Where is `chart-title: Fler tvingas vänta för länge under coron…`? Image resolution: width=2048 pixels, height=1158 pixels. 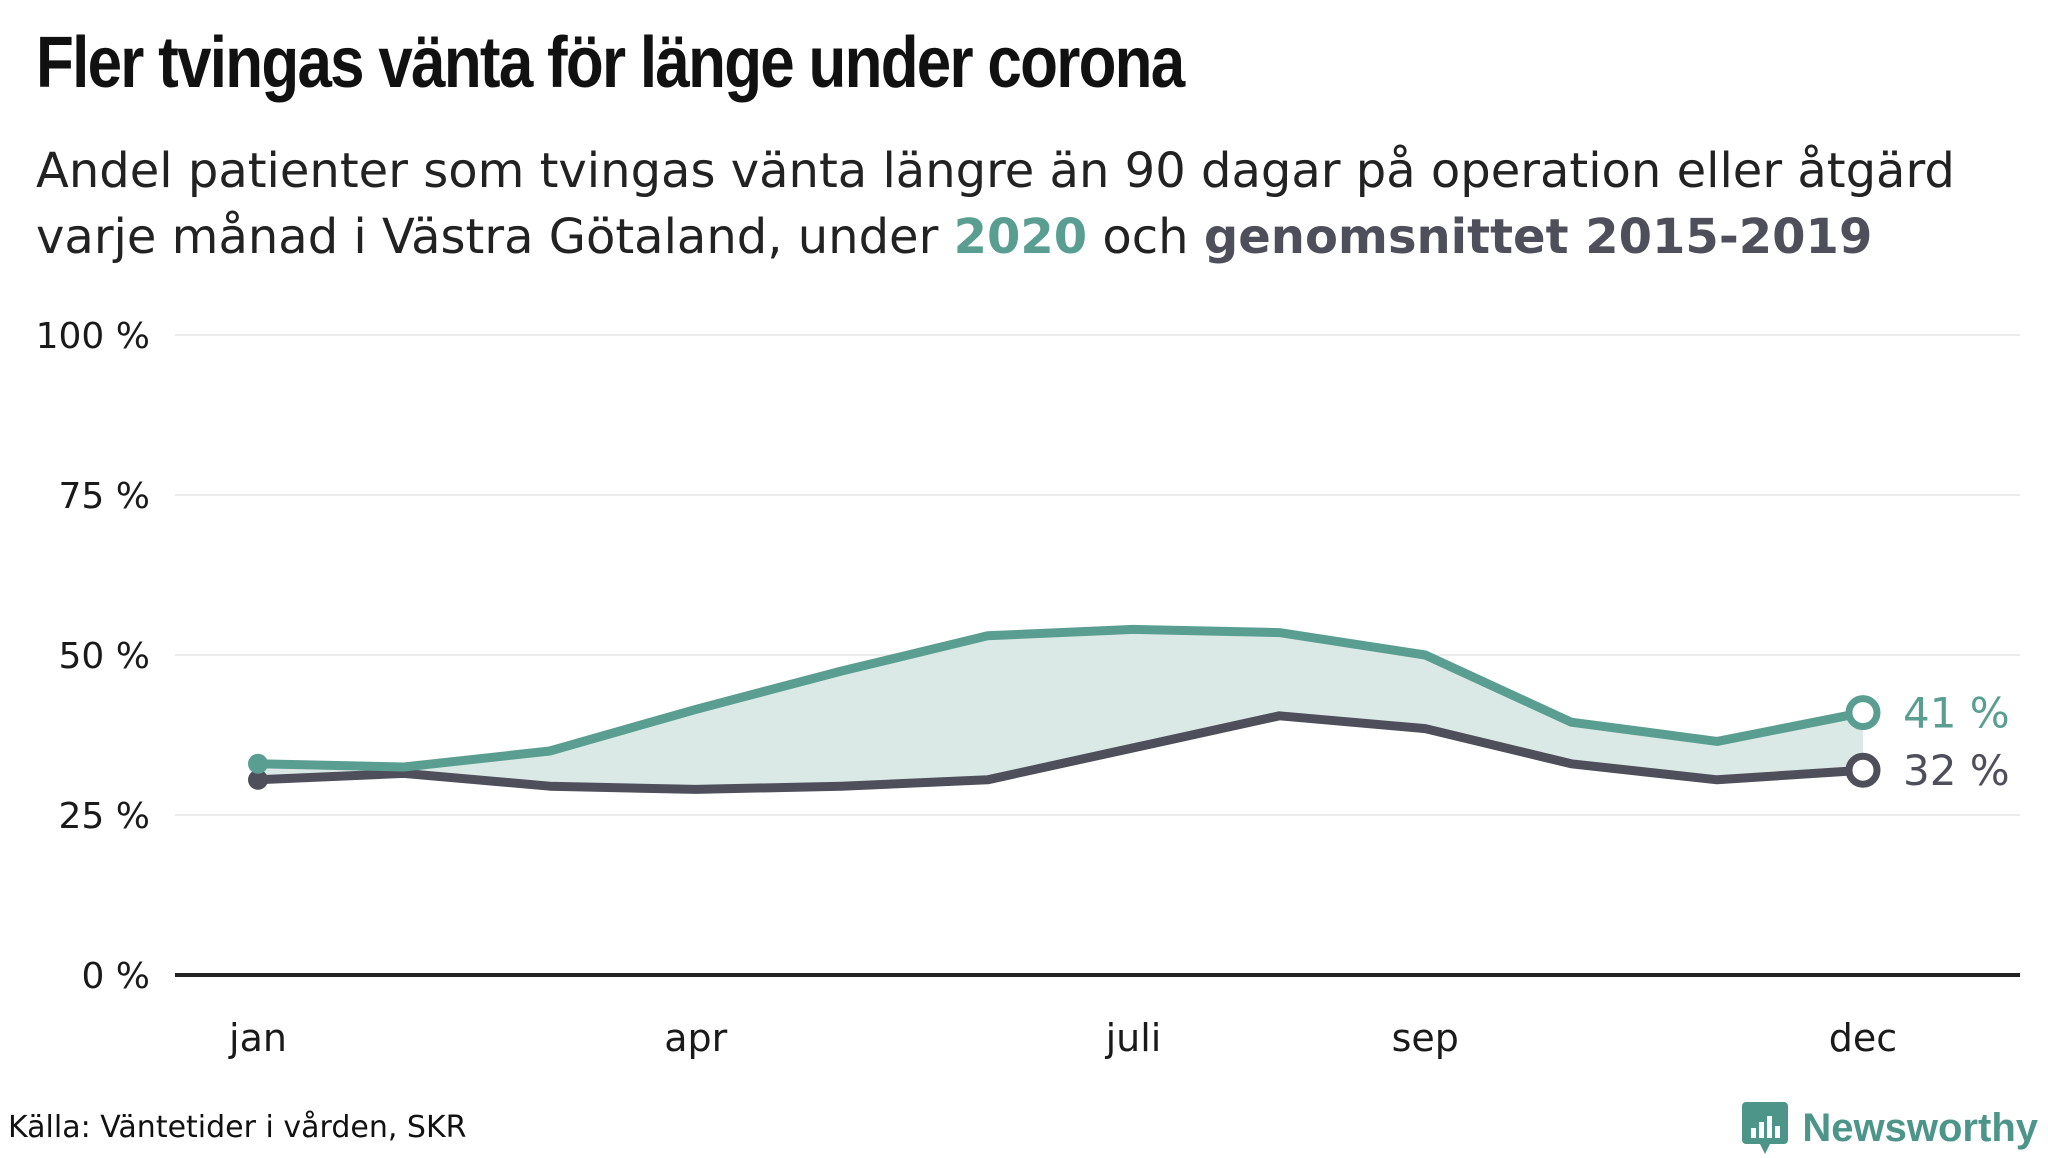 chart-title: Fler tvingas vänta för länge under coron… is located at coordinates (610, 63).